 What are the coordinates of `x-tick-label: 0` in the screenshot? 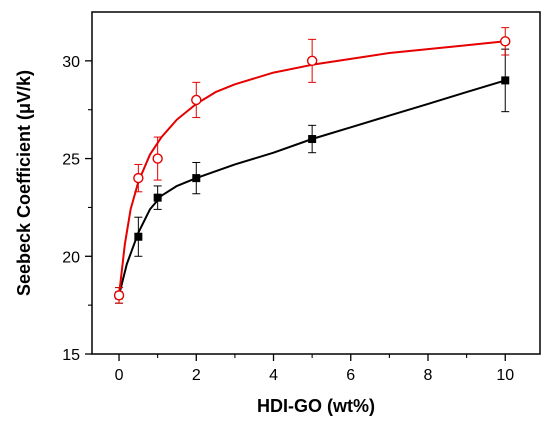 It's located at (119, 375).